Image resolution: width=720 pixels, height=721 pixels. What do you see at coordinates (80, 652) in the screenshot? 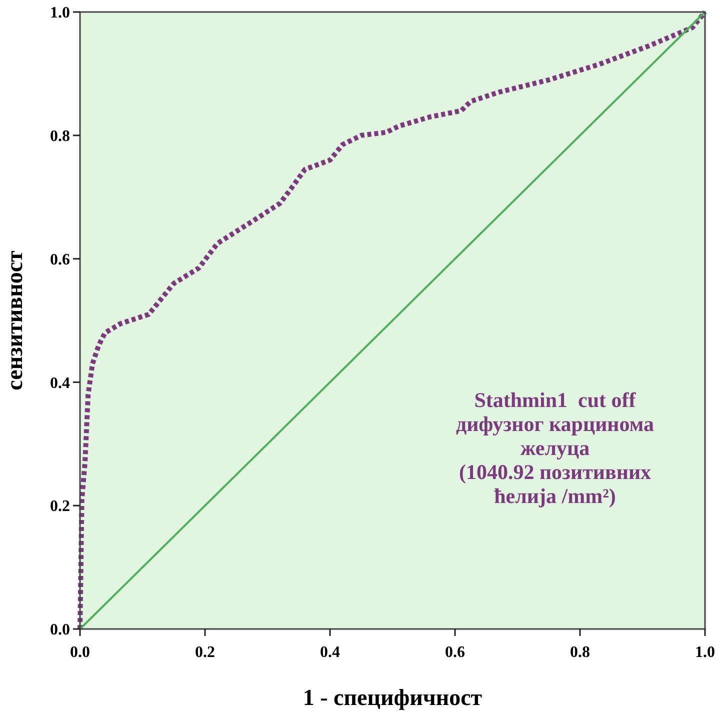
I see `x-tick-label: 0.0` at bounding box center [80, 652].